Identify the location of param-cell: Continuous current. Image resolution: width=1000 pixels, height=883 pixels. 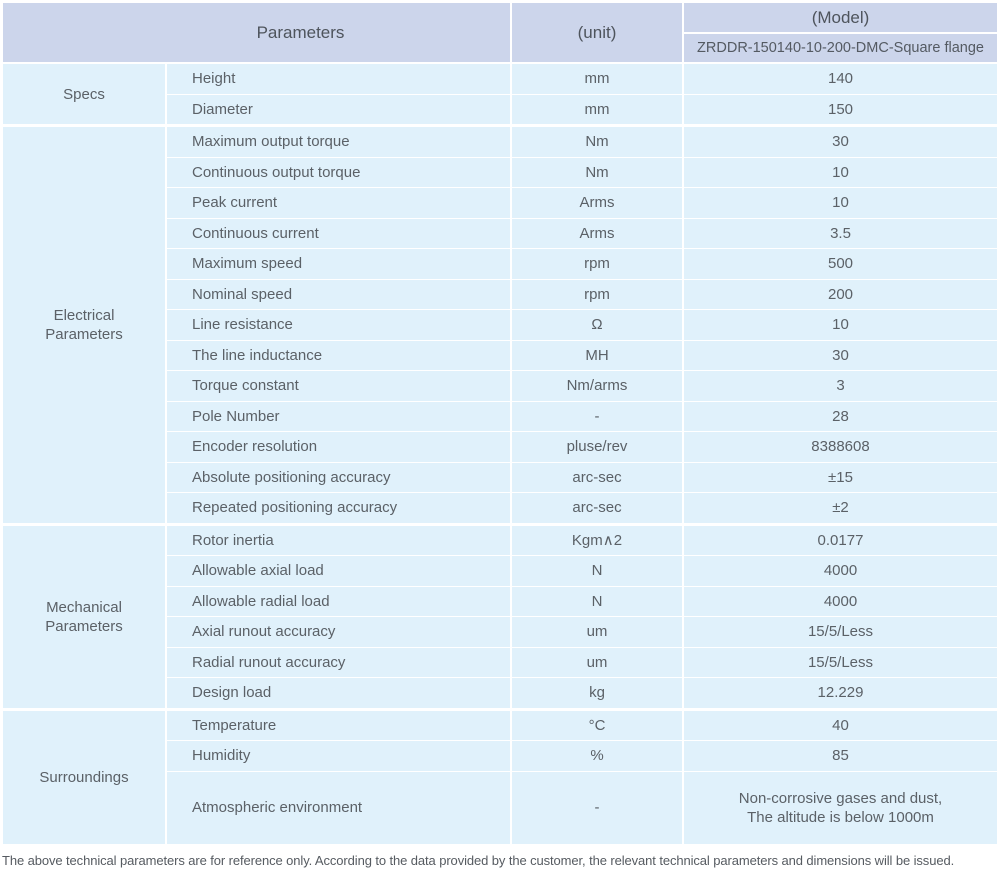
(338, 233).